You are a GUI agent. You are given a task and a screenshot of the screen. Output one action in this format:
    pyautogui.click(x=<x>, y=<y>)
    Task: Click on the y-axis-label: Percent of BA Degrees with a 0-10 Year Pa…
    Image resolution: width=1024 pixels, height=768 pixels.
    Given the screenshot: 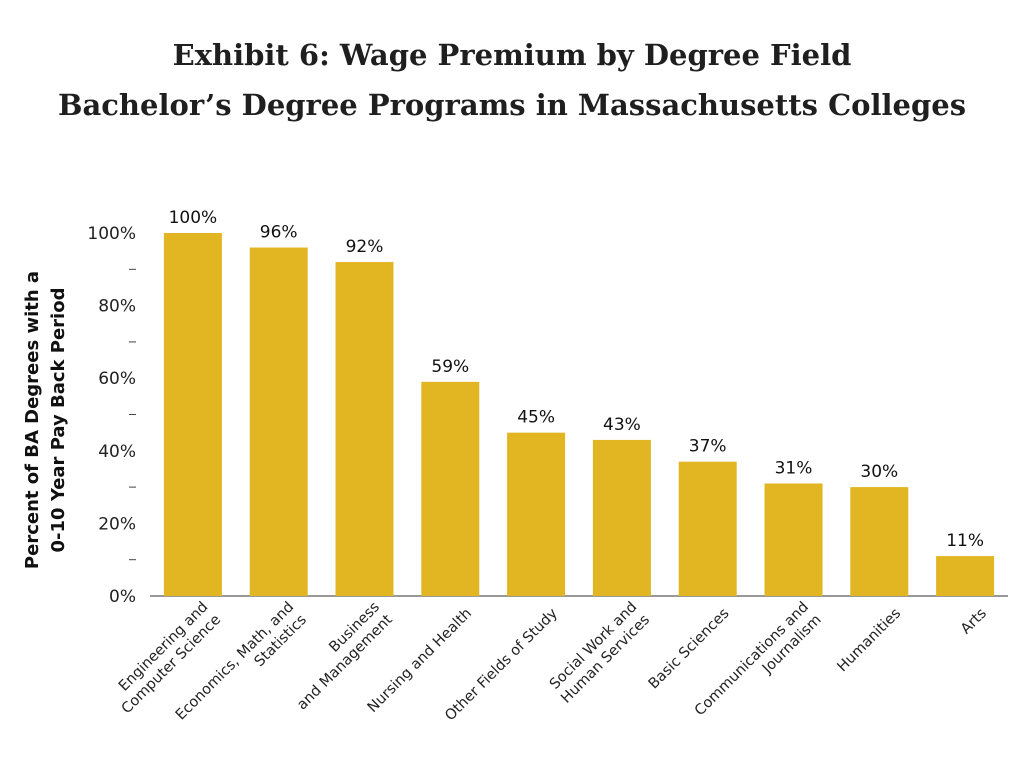 What is the action you would take?
    pyautogui.click(x=45, y=420)
    